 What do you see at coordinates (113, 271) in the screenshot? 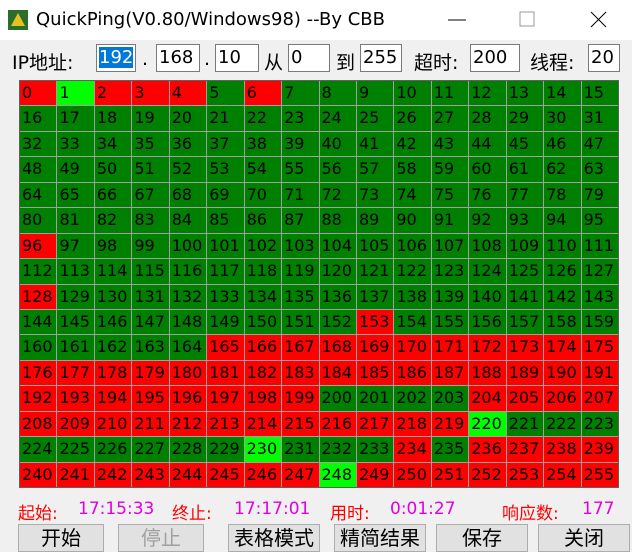
I see `ip-cell: 114` at bounding box center [113, 271].